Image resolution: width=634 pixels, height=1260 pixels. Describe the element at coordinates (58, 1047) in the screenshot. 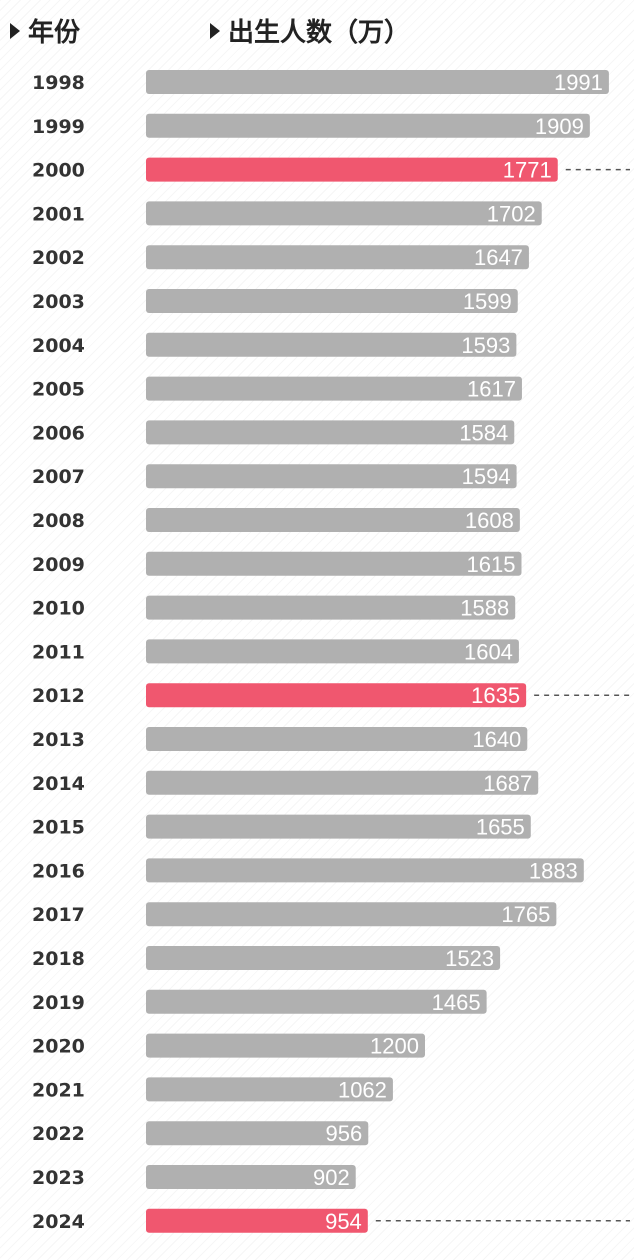

I see `year-label: 2020` at that location.